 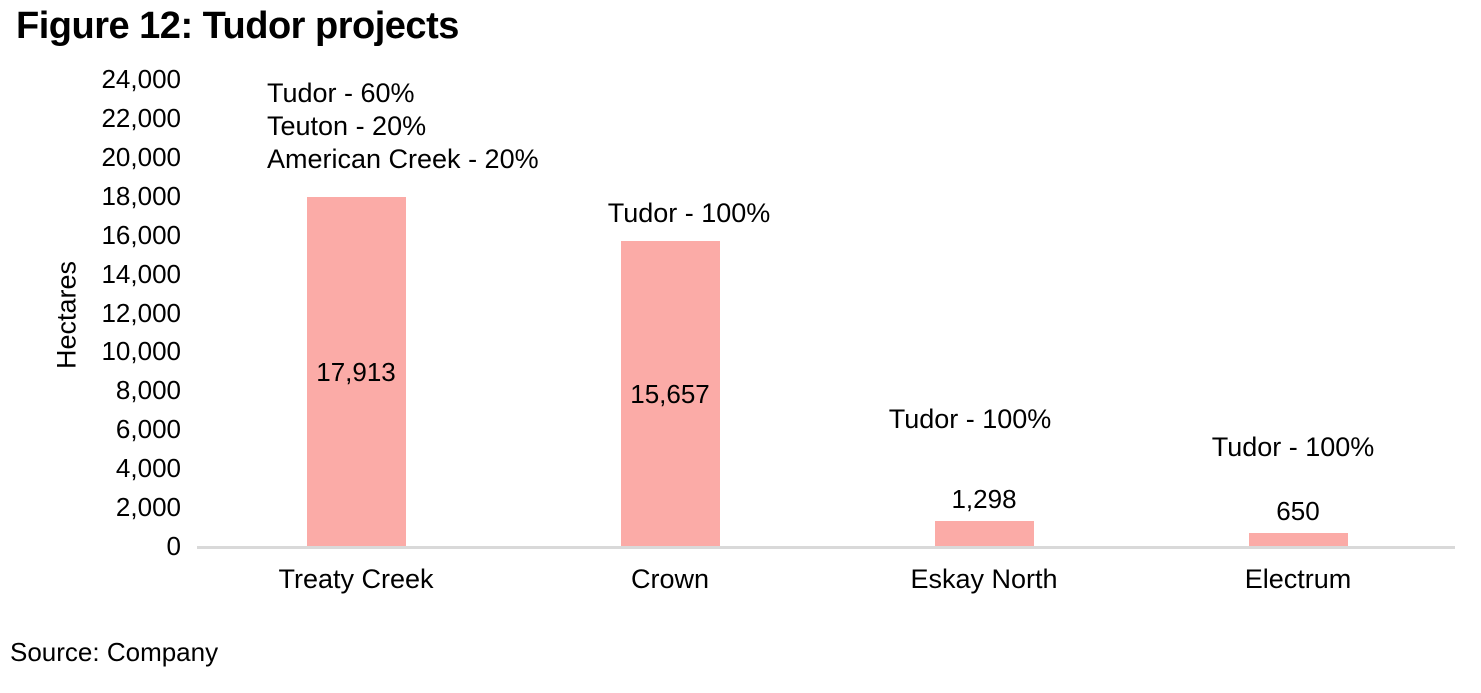 What do you see at coordinates (356, 579) in the screenshot?
I see `x-axis-label-treaty-creek: Treaty Creek` at bounding box center [356, 579].